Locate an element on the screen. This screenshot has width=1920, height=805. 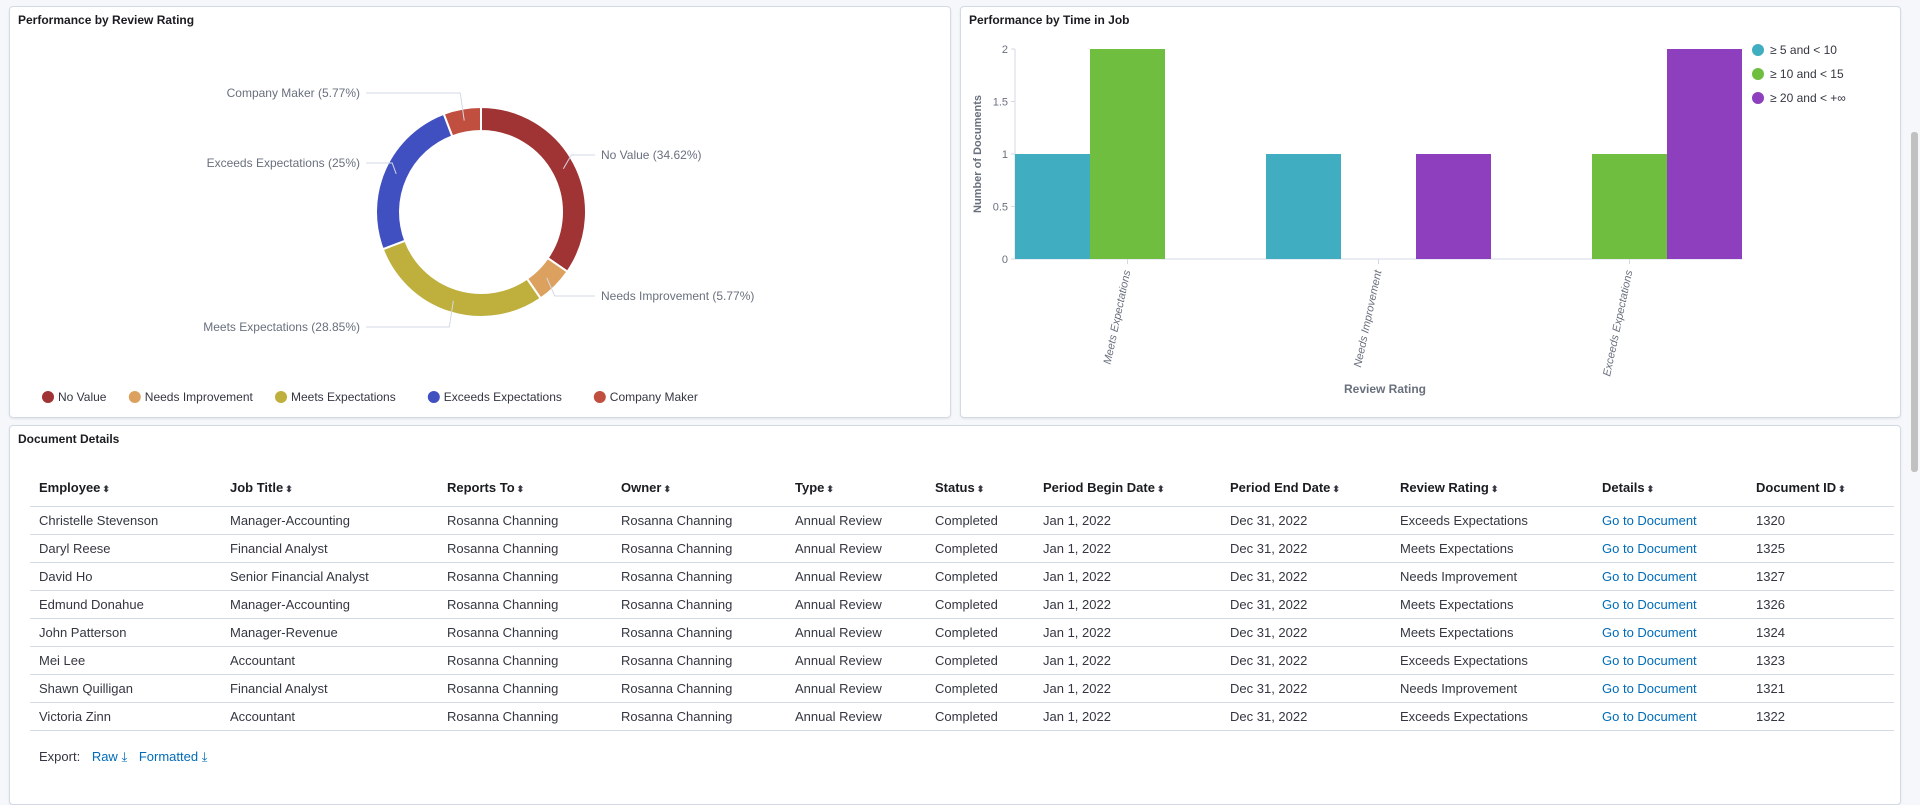
column-header: Employee ⬍ is located at coordinates (125, 488).